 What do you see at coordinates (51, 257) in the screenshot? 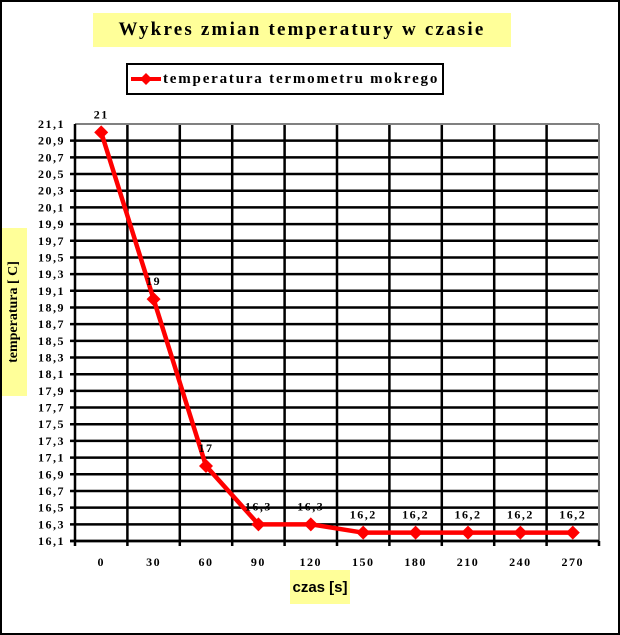
I see `y-tick-label: 19,5` at bounding box center [51, 257].